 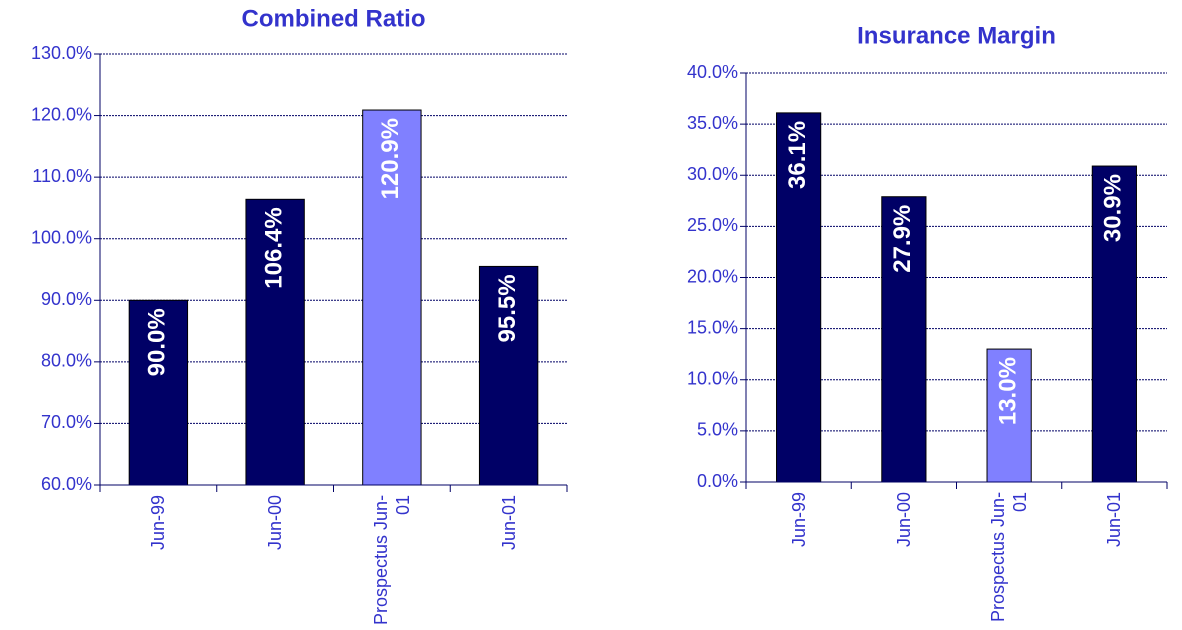 What do you see at coordinates (1113, 208) in the screenshot?
I see `value-label: 30.9%` at bounding box center [1113, 208].